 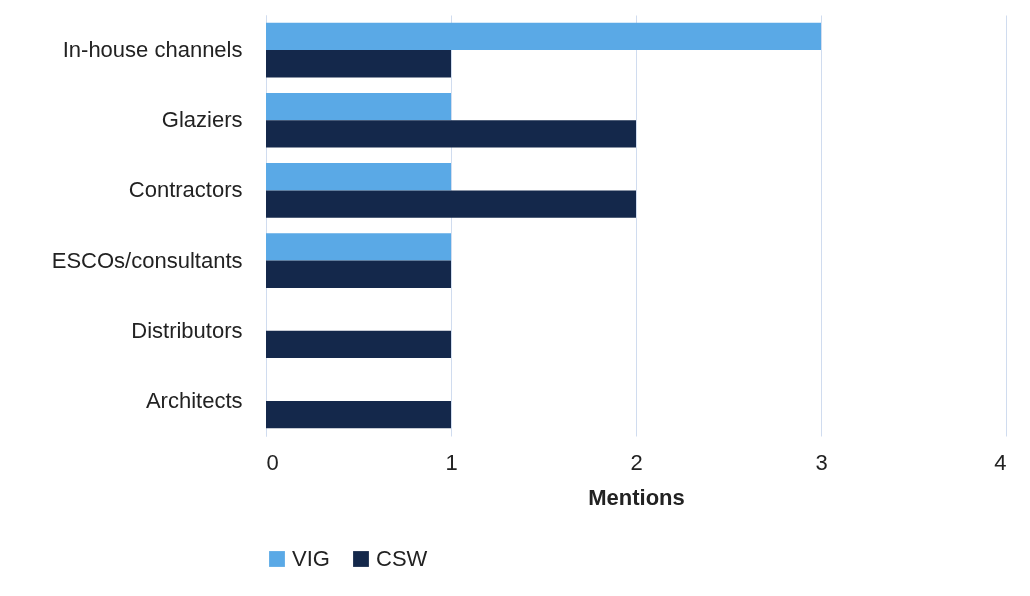 I want to click on x-tick-label: 1, so click(x=451, y=462).